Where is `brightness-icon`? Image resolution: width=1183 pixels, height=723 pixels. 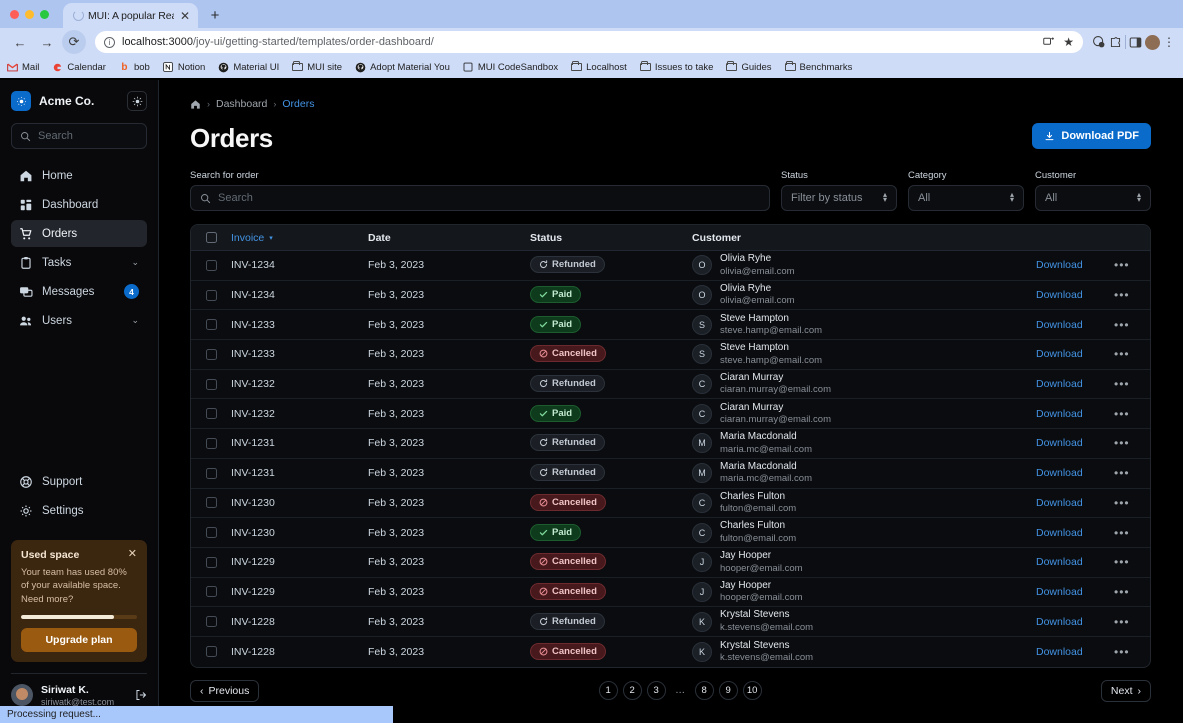 brightness-icon is located at coordinates (137, 101).